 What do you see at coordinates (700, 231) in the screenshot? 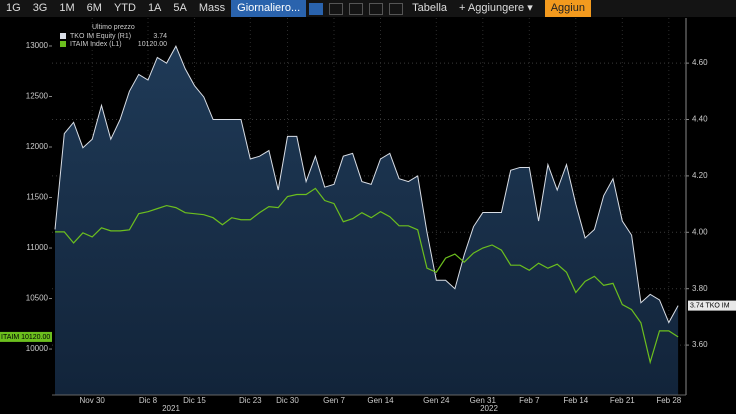
I see `y2-tick-label: 4.00` at bounding box center [700, 231].